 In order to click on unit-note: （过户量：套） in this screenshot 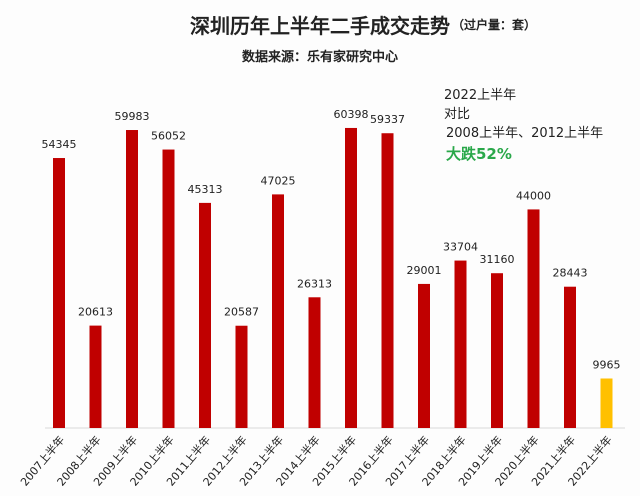, I will do `click(494, 25)`.